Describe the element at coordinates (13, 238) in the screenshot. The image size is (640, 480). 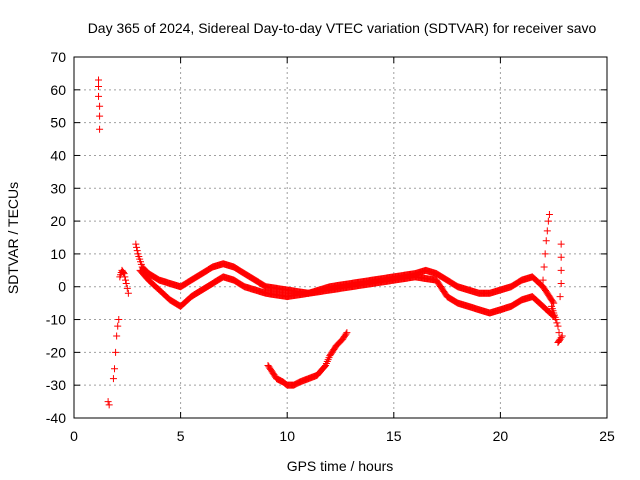
I see `y-axis-label: SDTVAR / TECUs` at that location.